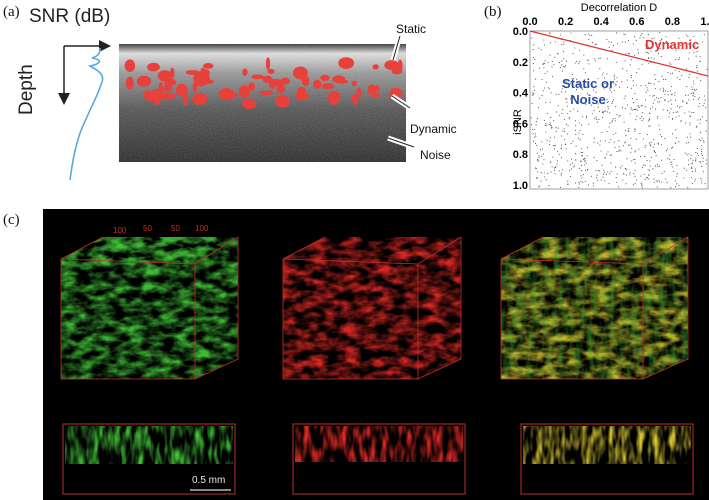 Image resolution: width=709 pixels, height=500 pixels. Describe the element at coordinates (704, 22) in the screenshot. I see `x-tick-label: 1.0` at that location.